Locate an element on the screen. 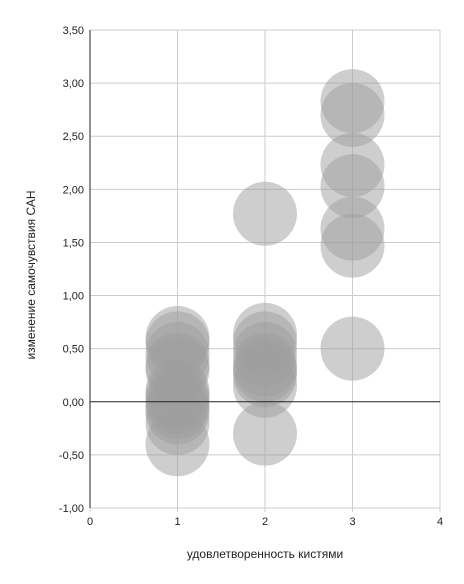 The height and width of the screenshot is (584, 464). y-tick-label: -1,00 is located at coordinates (71, 509).